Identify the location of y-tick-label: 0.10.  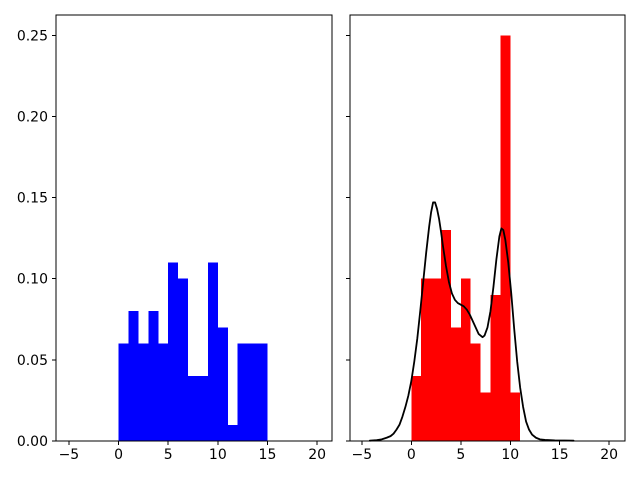
(32, 280).